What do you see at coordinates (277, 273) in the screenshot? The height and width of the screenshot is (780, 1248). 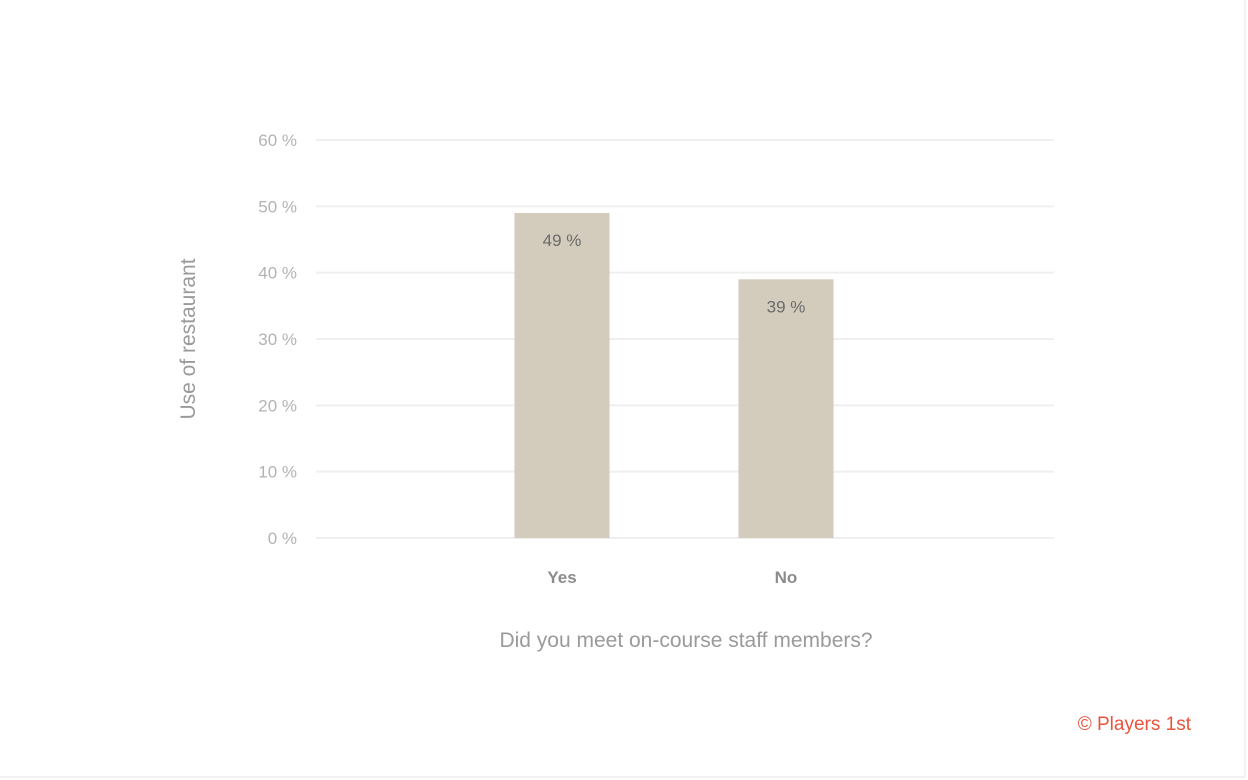 I see `y-tick-label: 40 %` at bounding box center [277, 273].